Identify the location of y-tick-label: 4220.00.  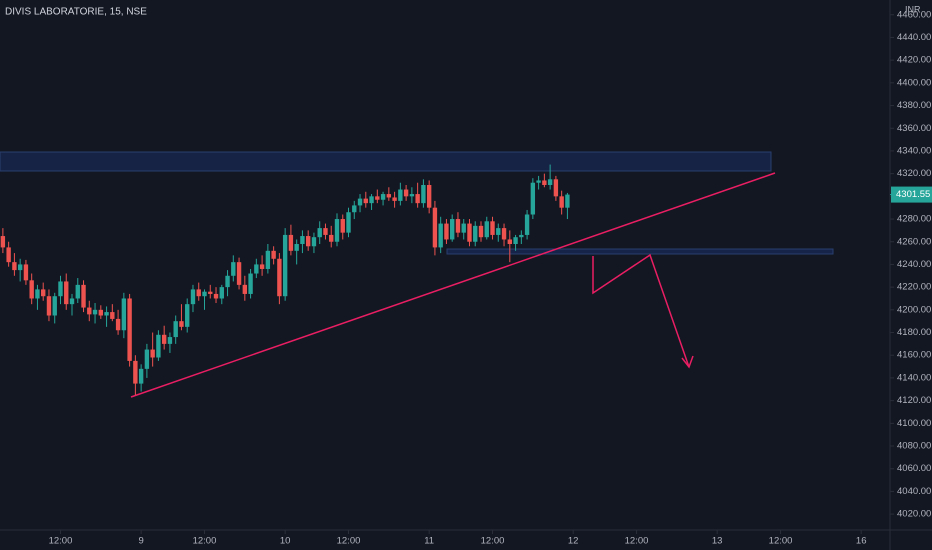
(914, 287).